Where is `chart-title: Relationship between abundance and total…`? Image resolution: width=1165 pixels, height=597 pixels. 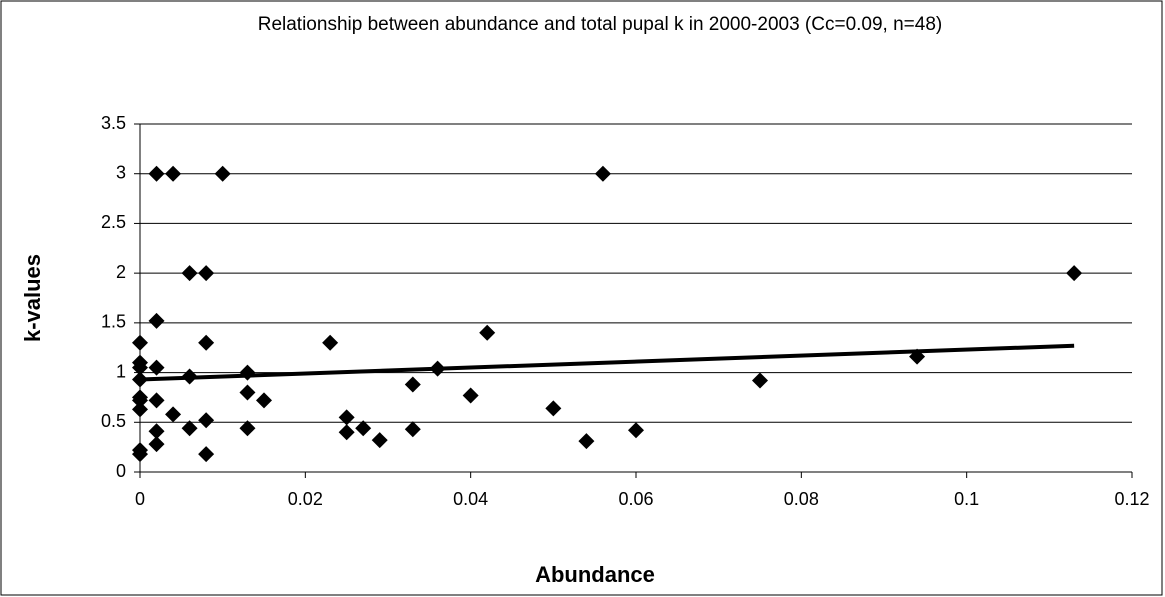 chart-title: Relationship between abundance and total… is located at coordinates (600, 24).